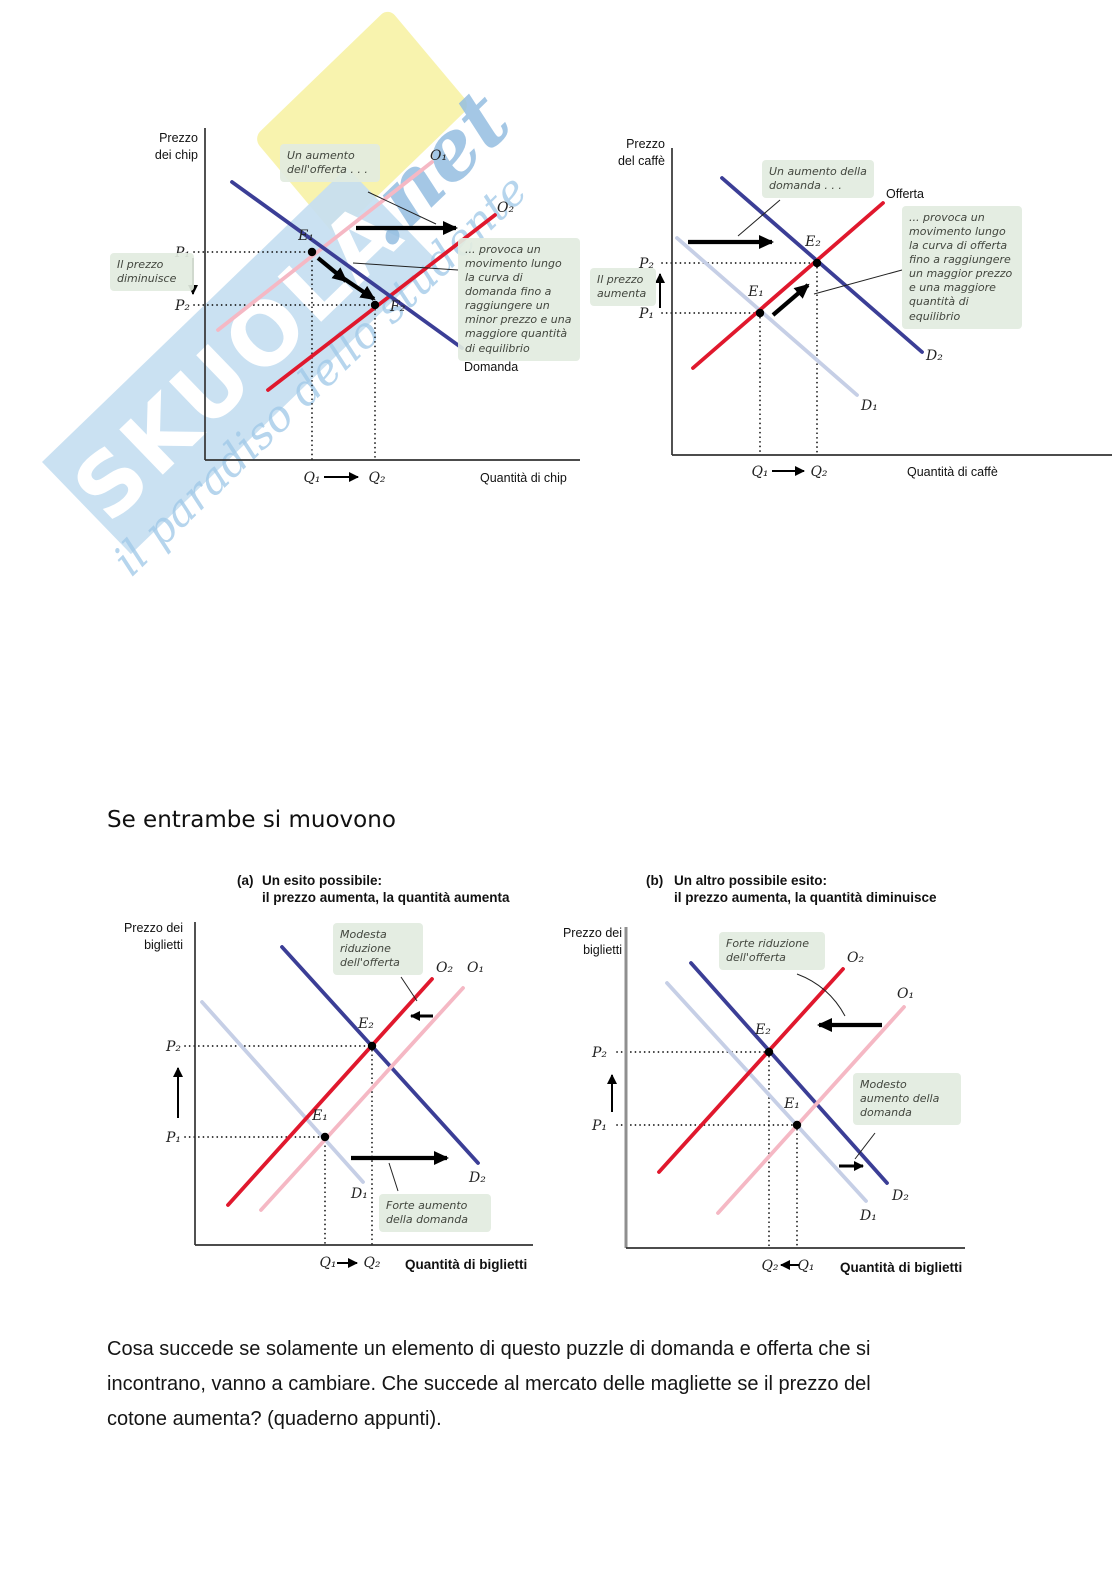 Image resolution: width=1116 pixels, height=1579 pixels. I want to click on note-demand-shift: Forte aumento della domanda, so click(435, 1213).